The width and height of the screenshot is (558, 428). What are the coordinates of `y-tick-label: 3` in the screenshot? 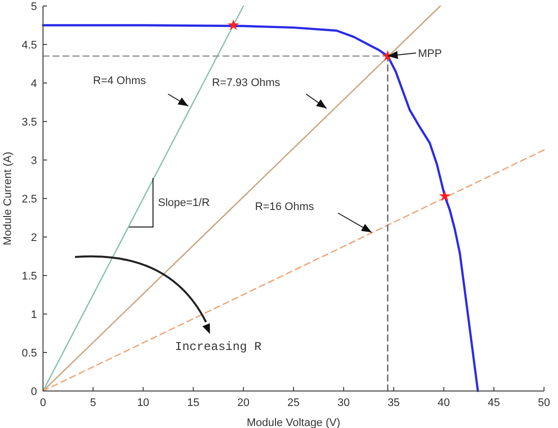 It's located at (33, 161).